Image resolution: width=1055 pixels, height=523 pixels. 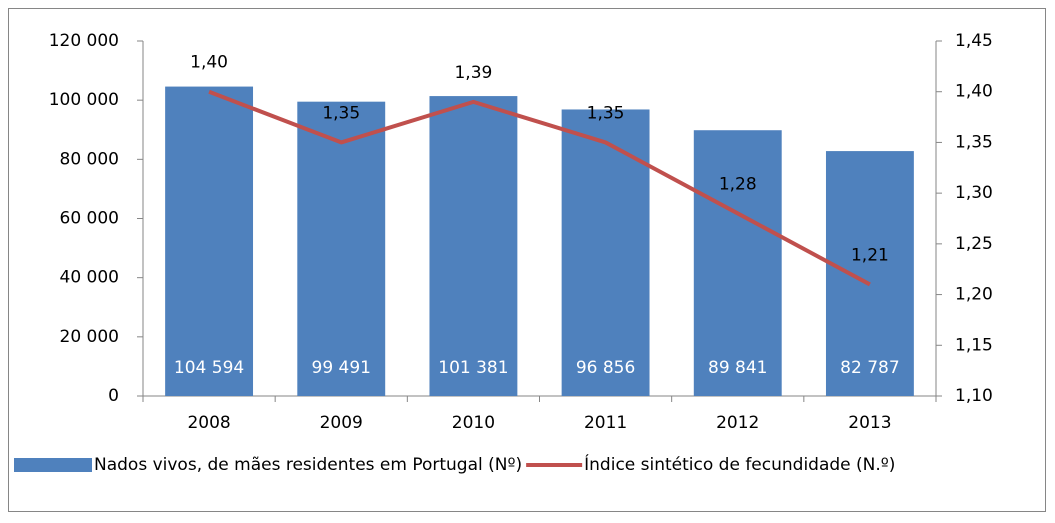 What do you see at coordinates (473, 423) in the screenshot?
I see `x-tick-label: 2010` at bounding box center [473, 423].